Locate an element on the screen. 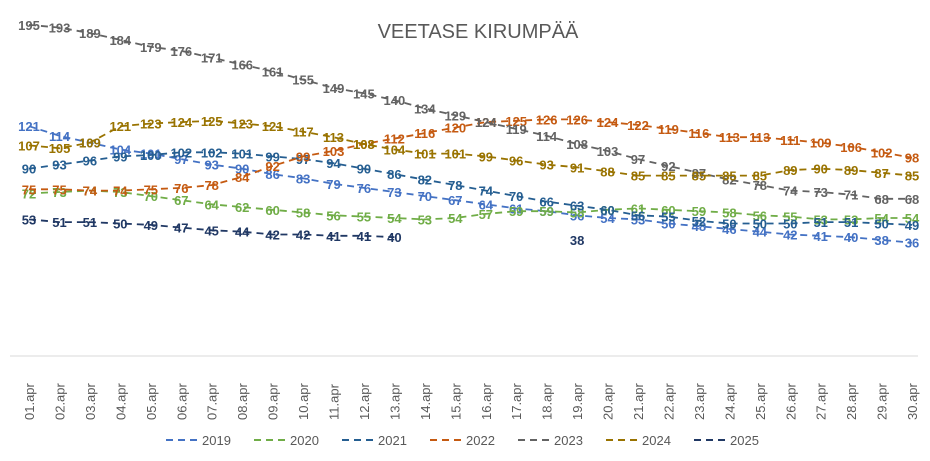 This screenshot has height=461, width=930. series-2020-label: 60 is located at coordinates (607, 210).